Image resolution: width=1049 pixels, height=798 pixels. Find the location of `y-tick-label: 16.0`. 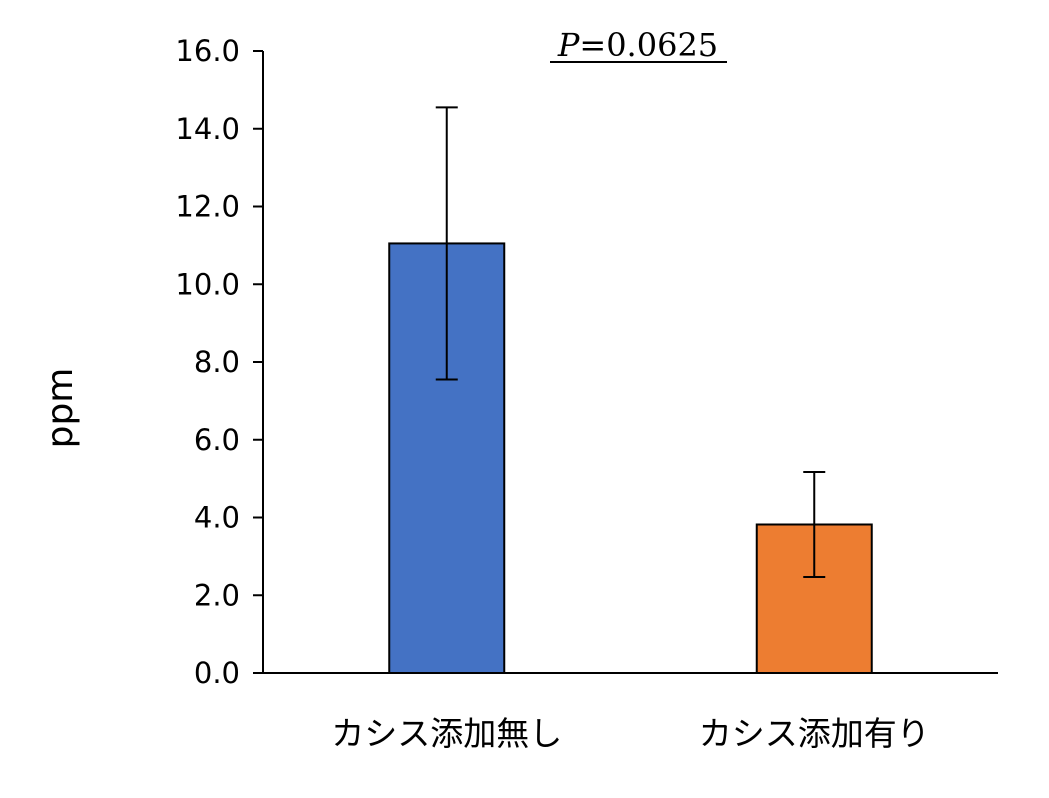

y-tick-label: 16.0 is located at coordinates (207, 51).